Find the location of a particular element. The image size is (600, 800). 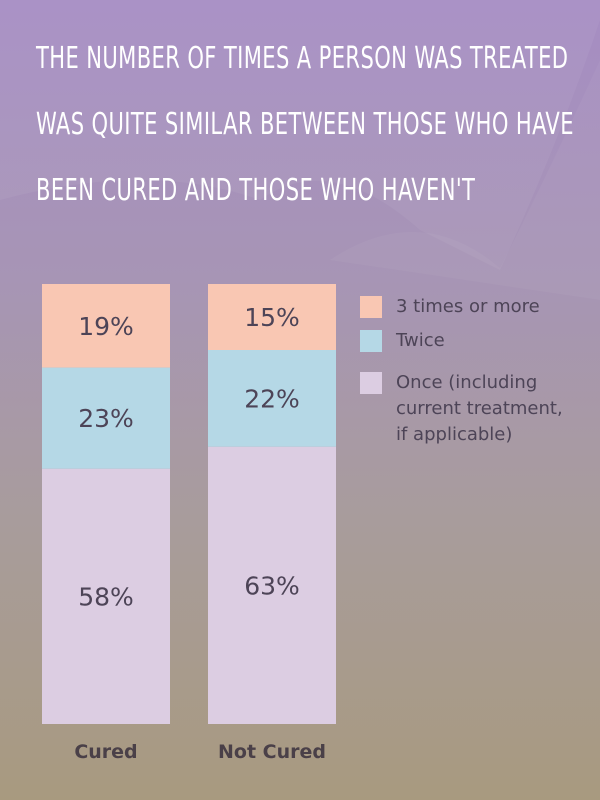

category-label-cured: Cured is located at coordinates (105, 752).